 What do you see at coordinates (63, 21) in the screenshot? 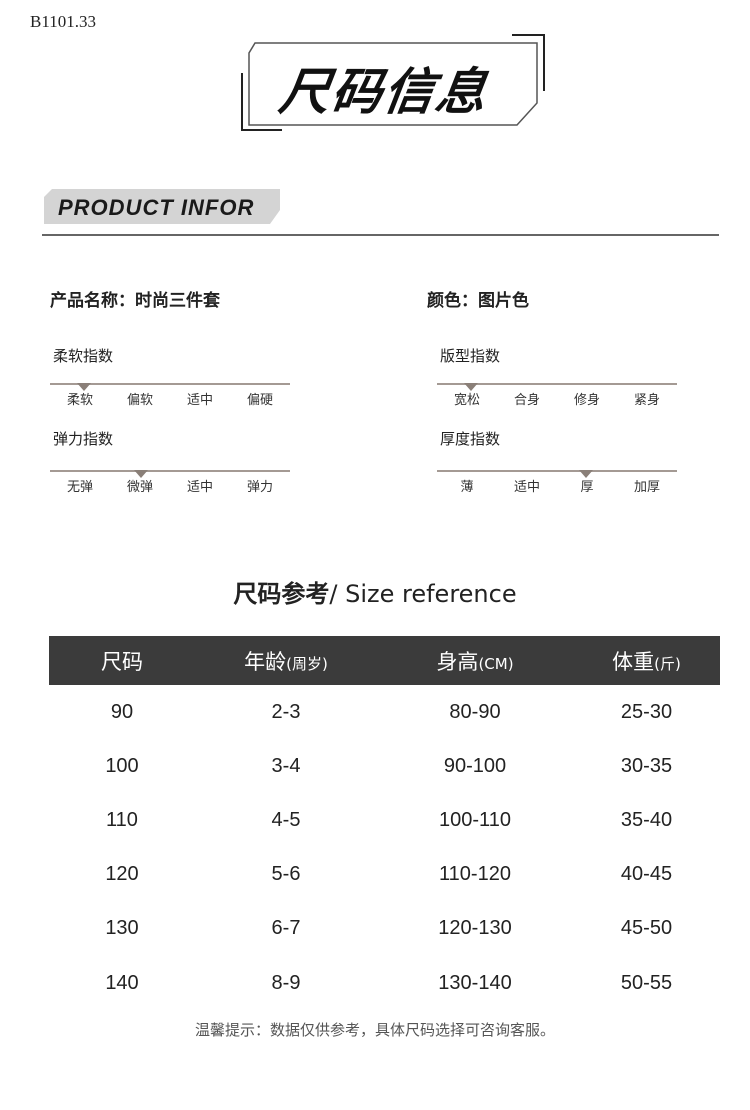
I see `product-code: B1101.33` at bounding box center [63, 21].